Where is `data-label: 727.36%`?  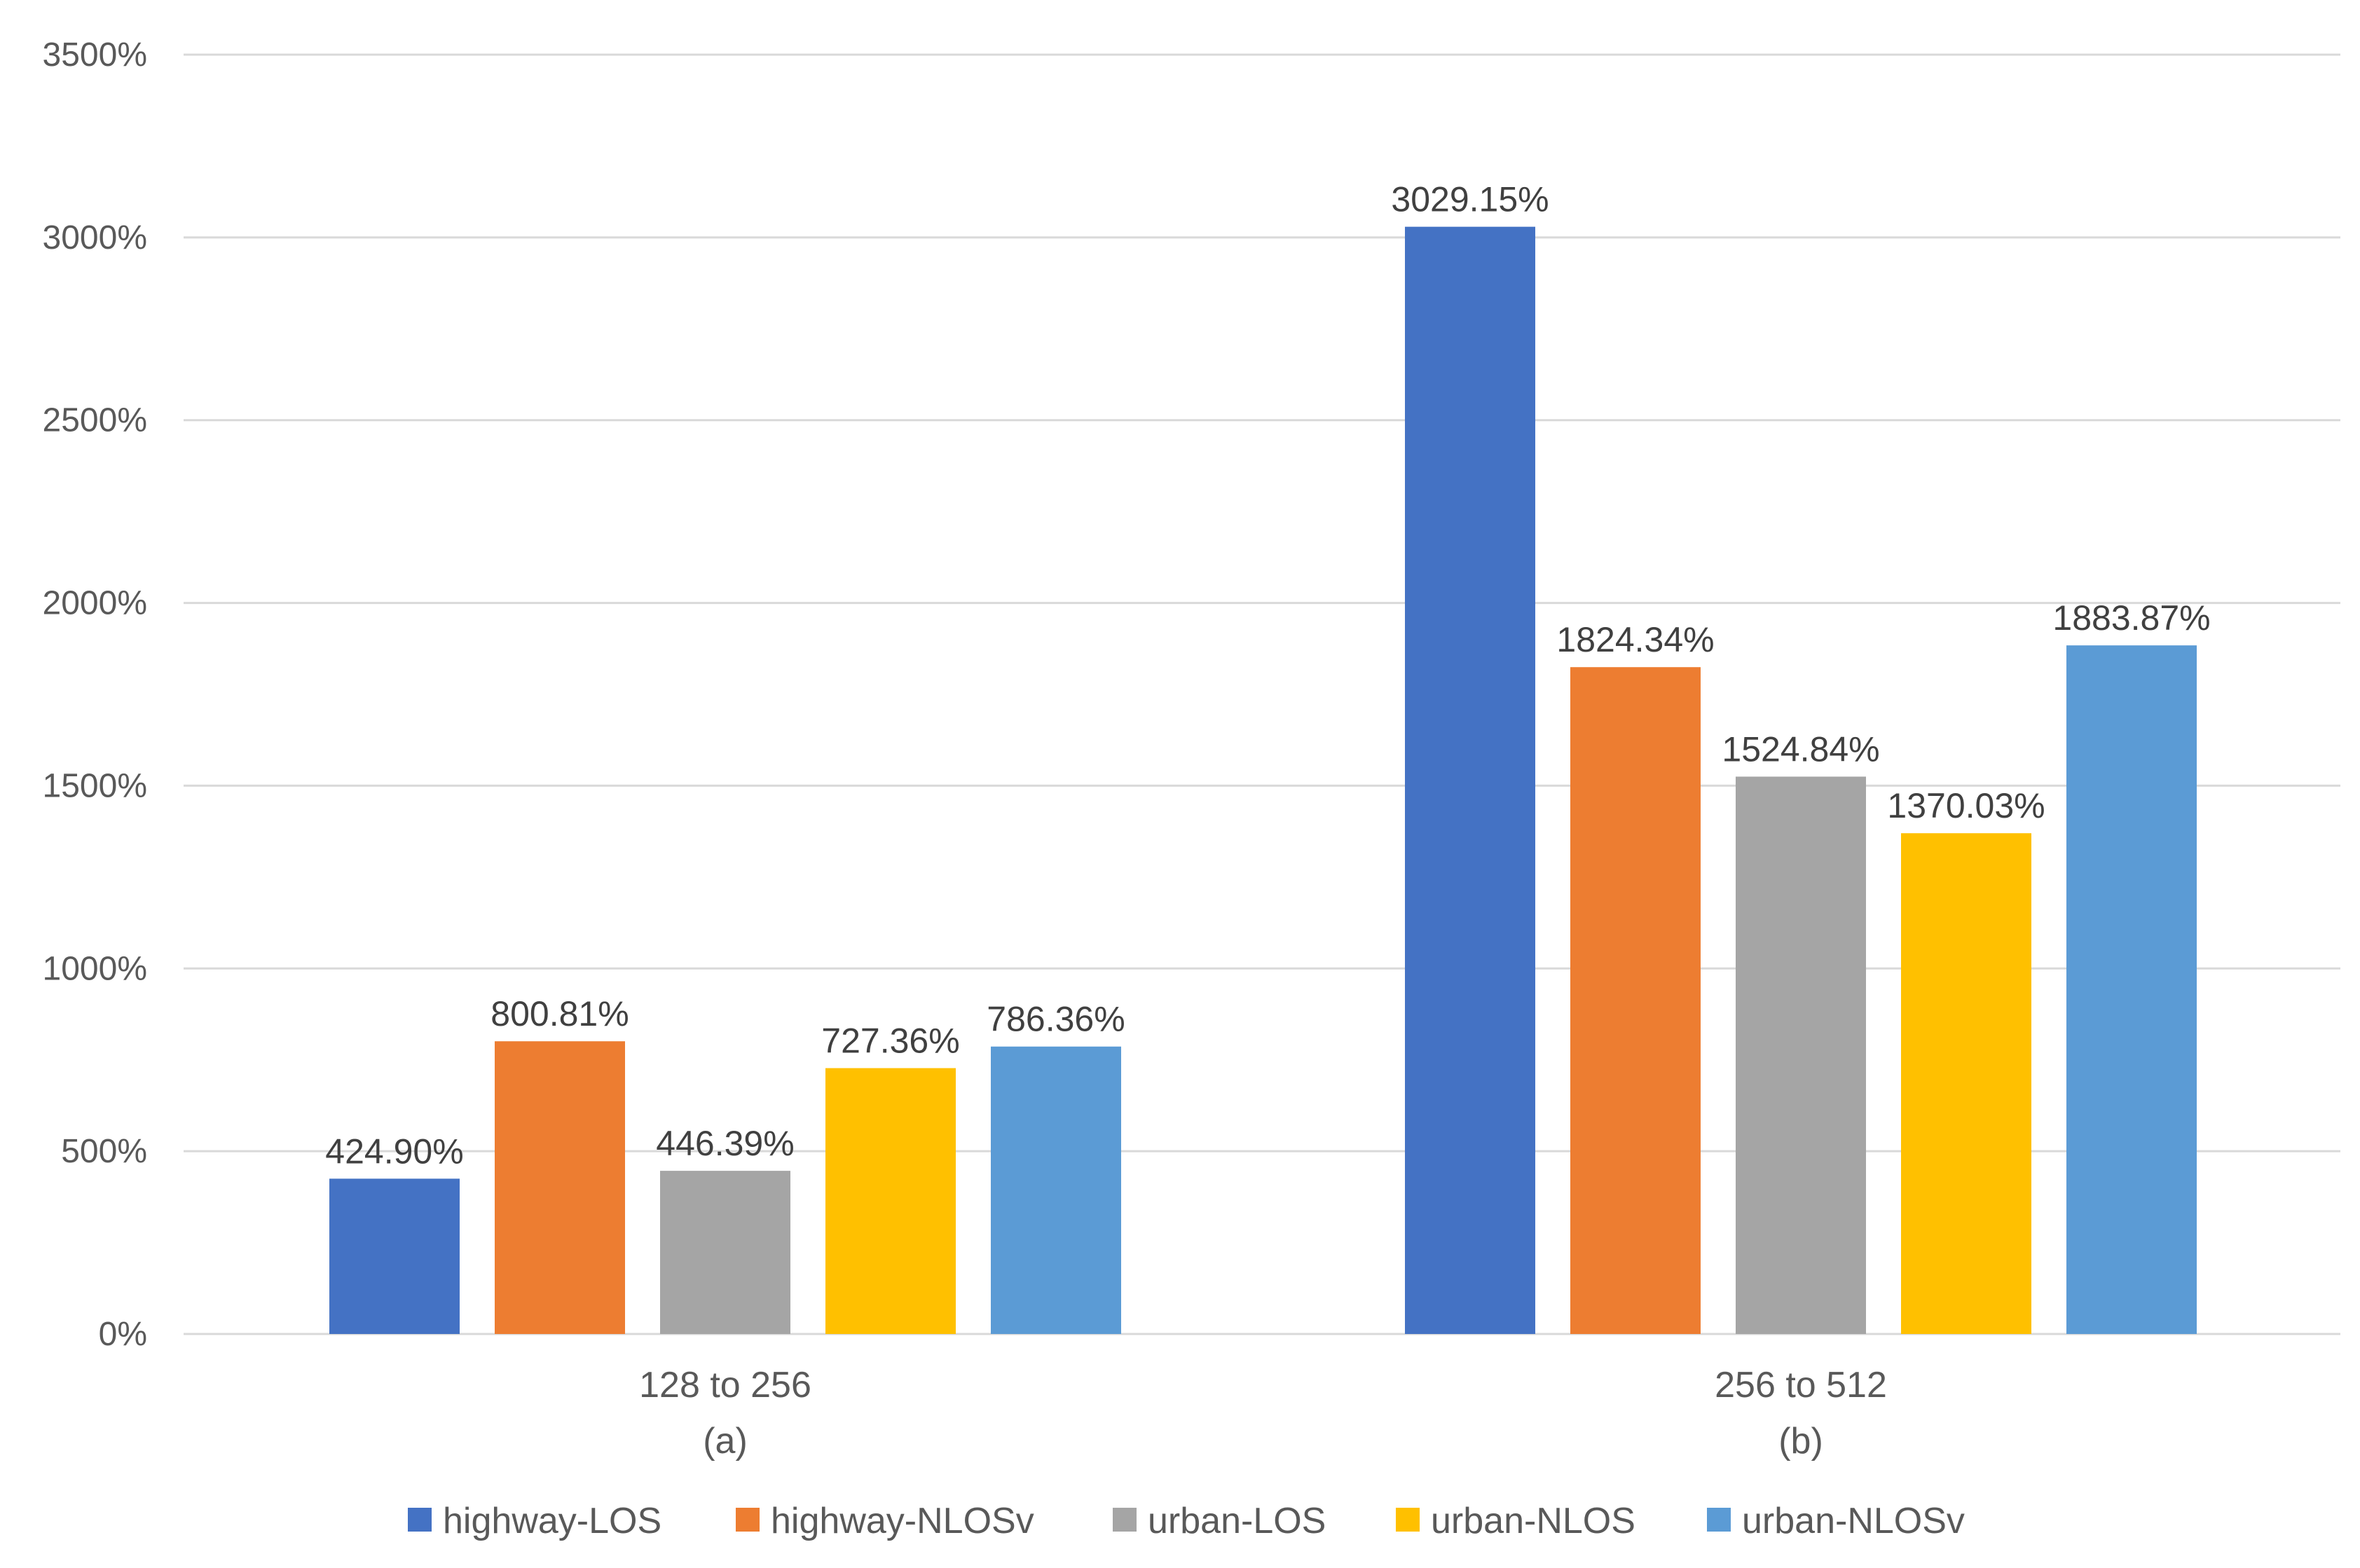 data-label: 727.36% is located at coordinates (890, 1041).